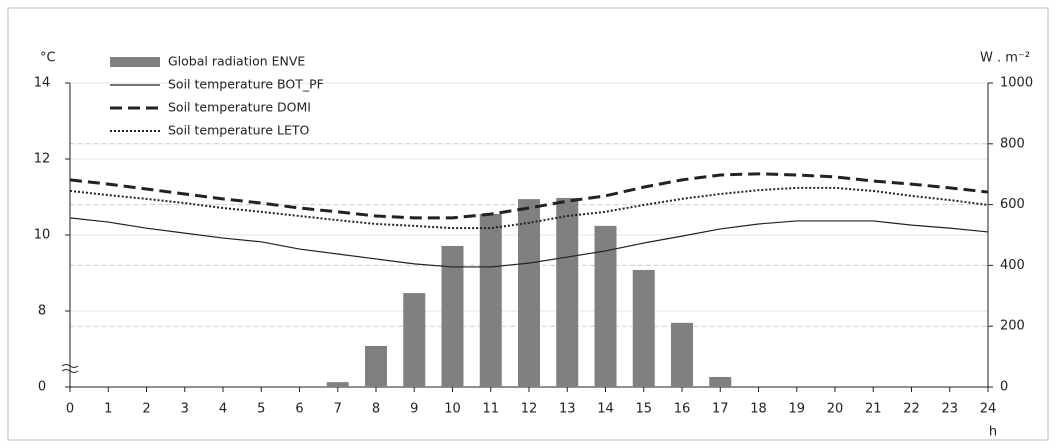 This screenshot has width=1058, height=448. Describe the element at coordinates (1012, 265) in the screenshot. I see `y2-tick-label: 400` at that location.